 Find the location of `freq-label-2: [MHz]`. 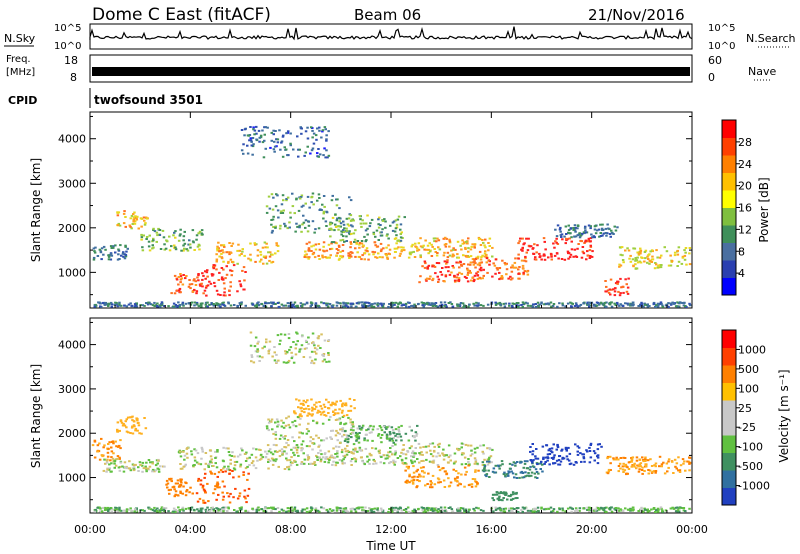

freq-label-2: [MHz] is located at coordinates (20, 72).